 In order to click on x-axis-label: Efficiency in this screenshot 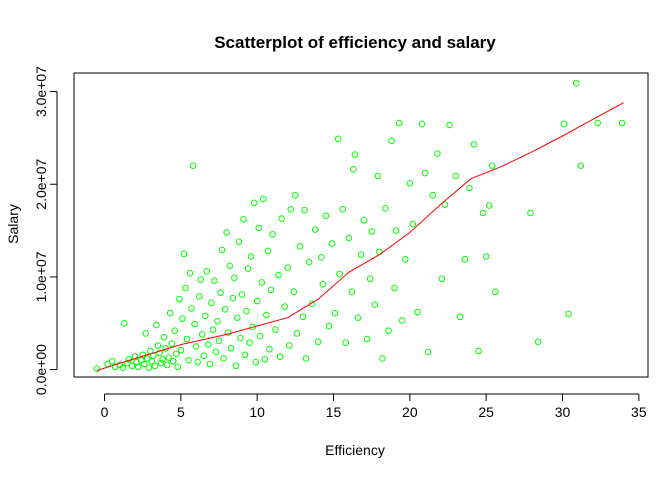, I will do `click(355, 450)`.